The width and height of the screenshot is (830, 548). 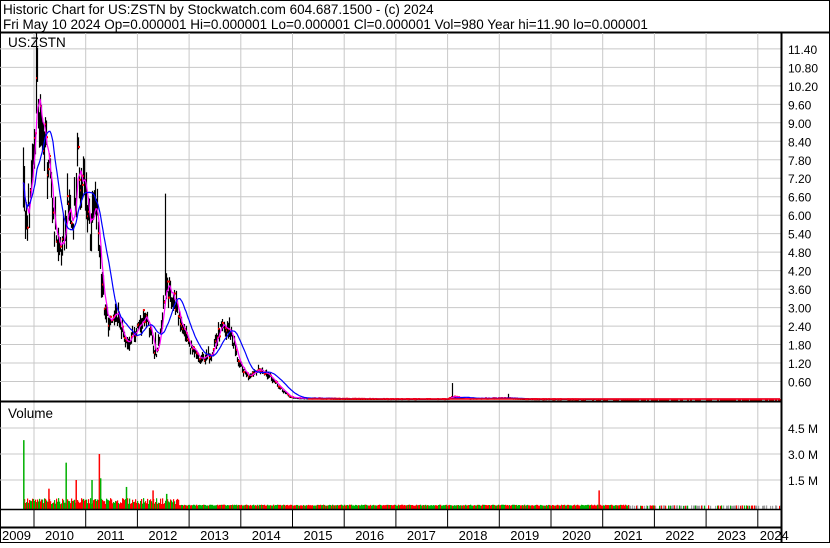 I want to click on price-tick-label: 10.80, so click(x=803, y=68).